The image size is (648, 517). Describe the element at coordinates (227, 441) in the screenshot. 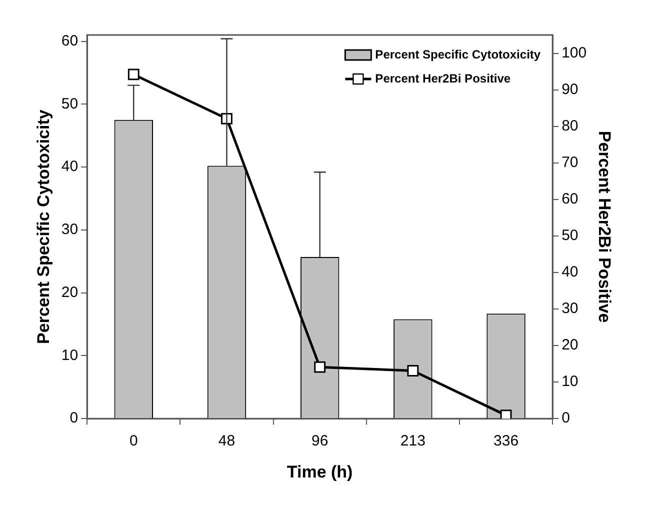

I see `x-tick-label: 48` at that location.